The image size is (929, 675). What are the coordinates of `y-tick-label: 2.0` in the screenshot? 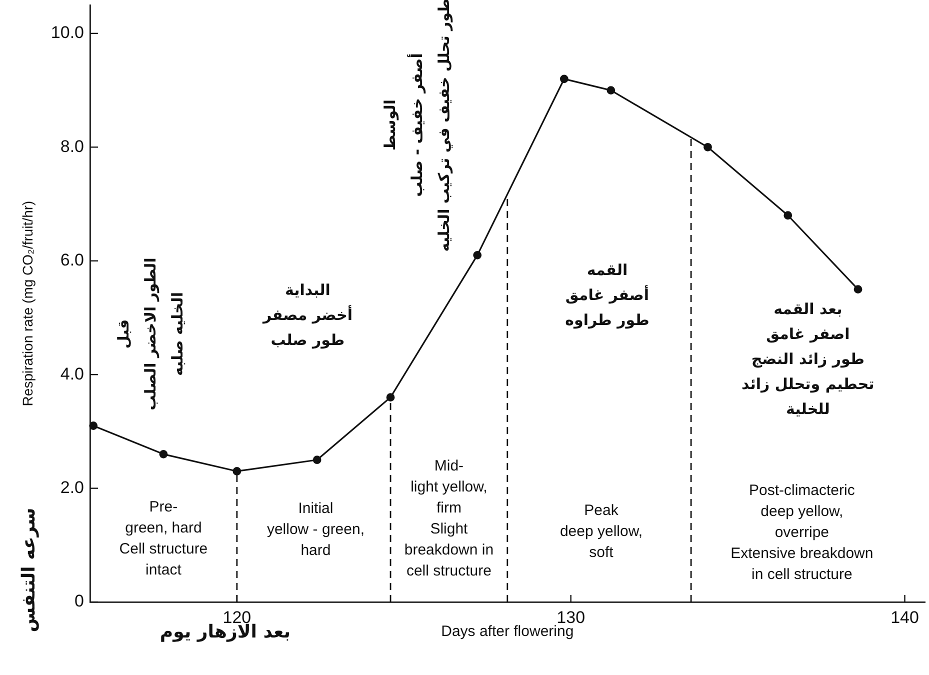 It's located at (72, 487).